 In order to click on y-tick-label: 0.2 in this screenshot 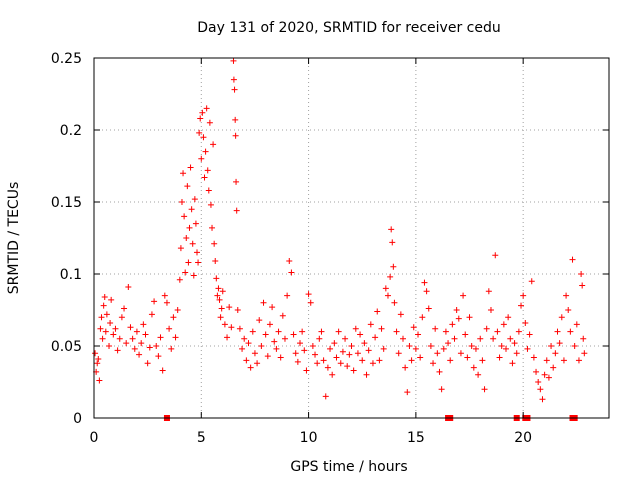, I will do `click(71, 131)`.